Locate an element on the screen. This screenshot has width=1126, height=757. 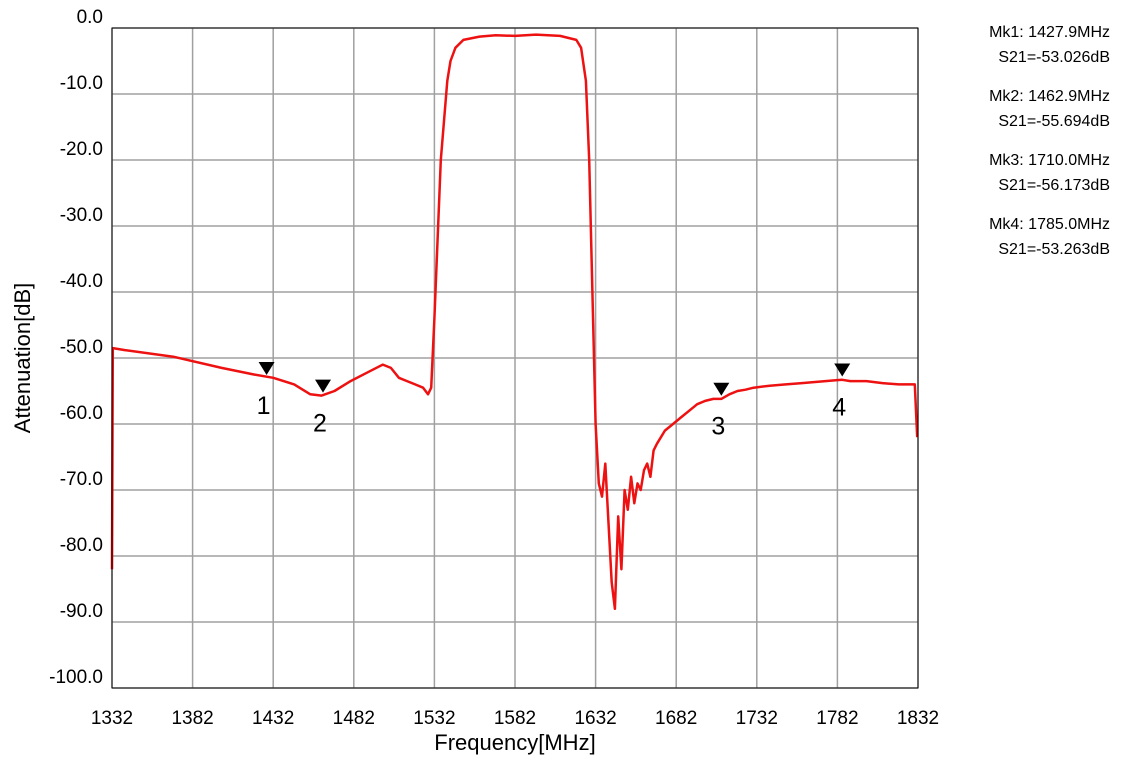
y-tick-label: 0.0 is located at coordinates (90, 17).